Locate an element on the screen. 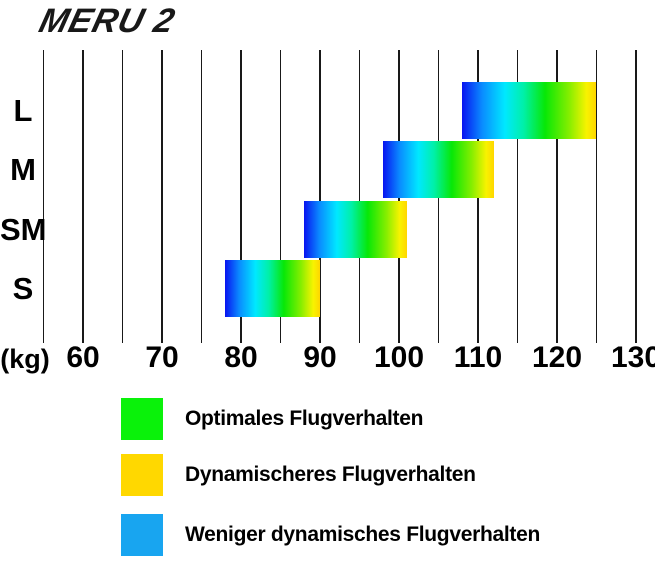 The image size is (655, 561). weight-range-bar-s is located at coordinates (272, 288).